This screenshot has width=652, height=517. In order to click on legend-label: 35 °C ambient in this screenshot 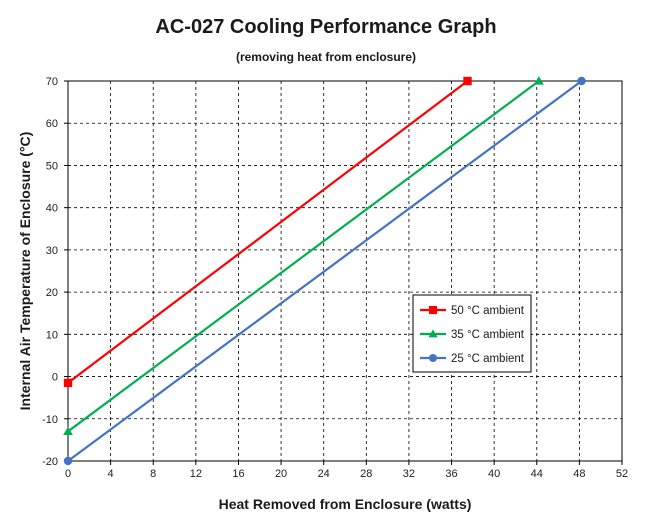, I will do `click(488, 335)`.